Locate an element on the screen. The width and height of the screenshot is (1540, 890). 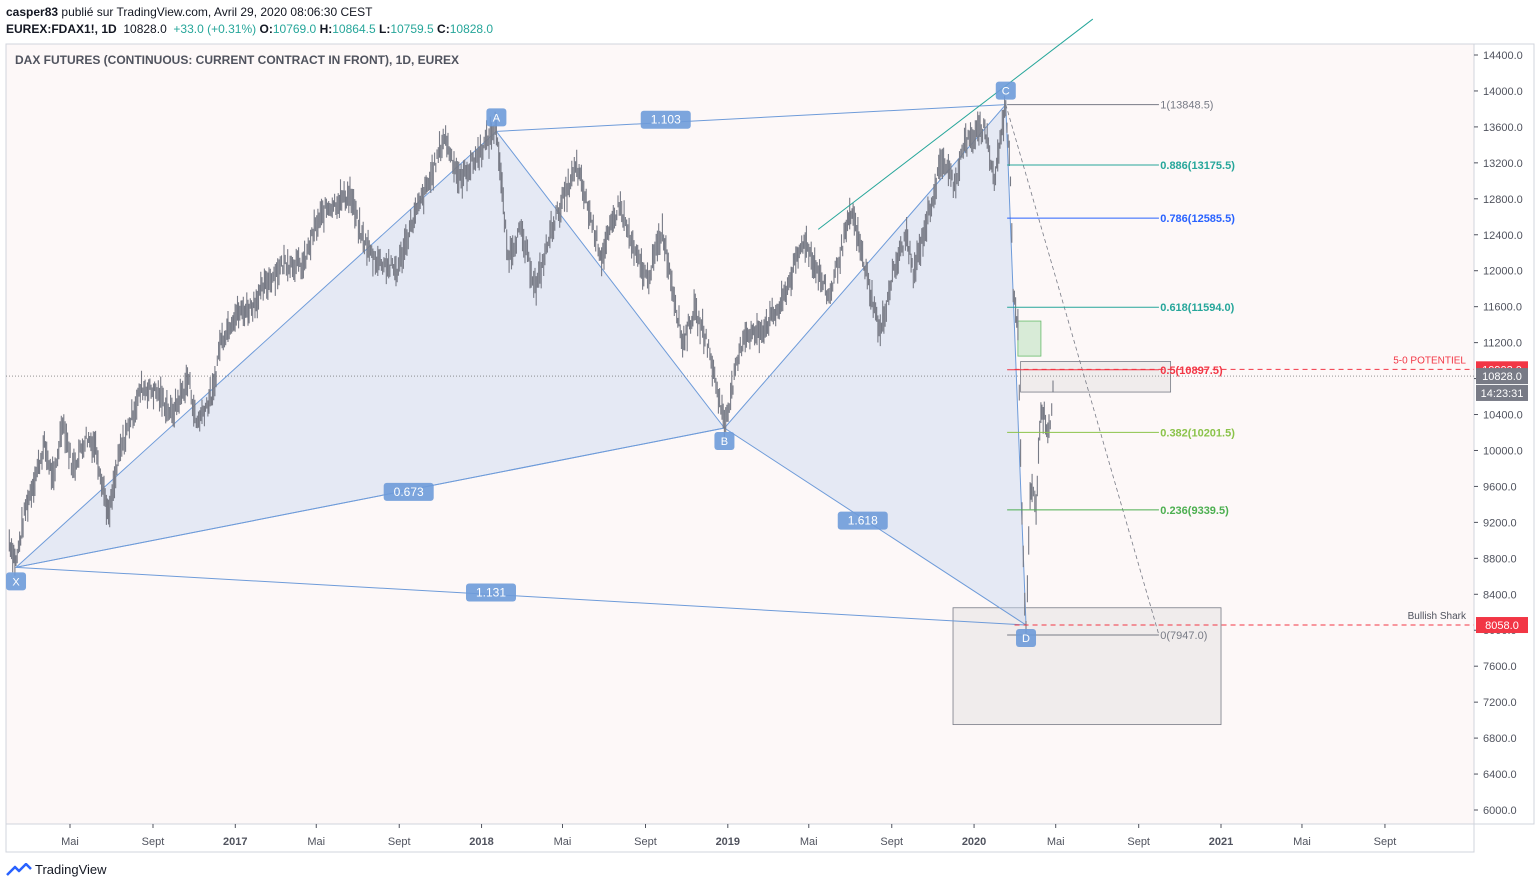
pattern-point-label: X is located at coordinates (16, 582).